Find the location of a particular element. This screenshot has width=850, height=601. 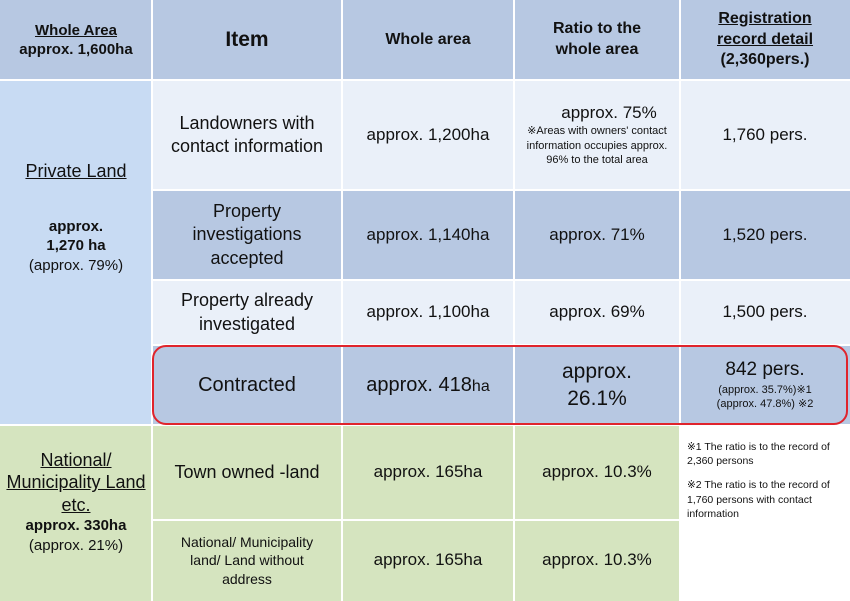

row-accepted-item-label: Property investigations accepted is located at coordinates (247, 234).